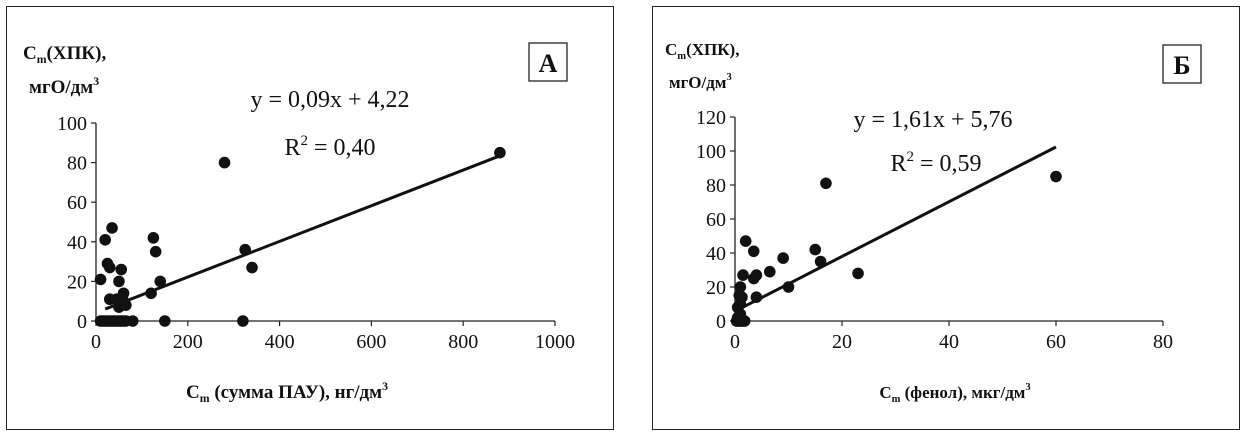 This screenshot has width=1246, height=436. I want to click on x-tick-label: 800, so click(463, 342).